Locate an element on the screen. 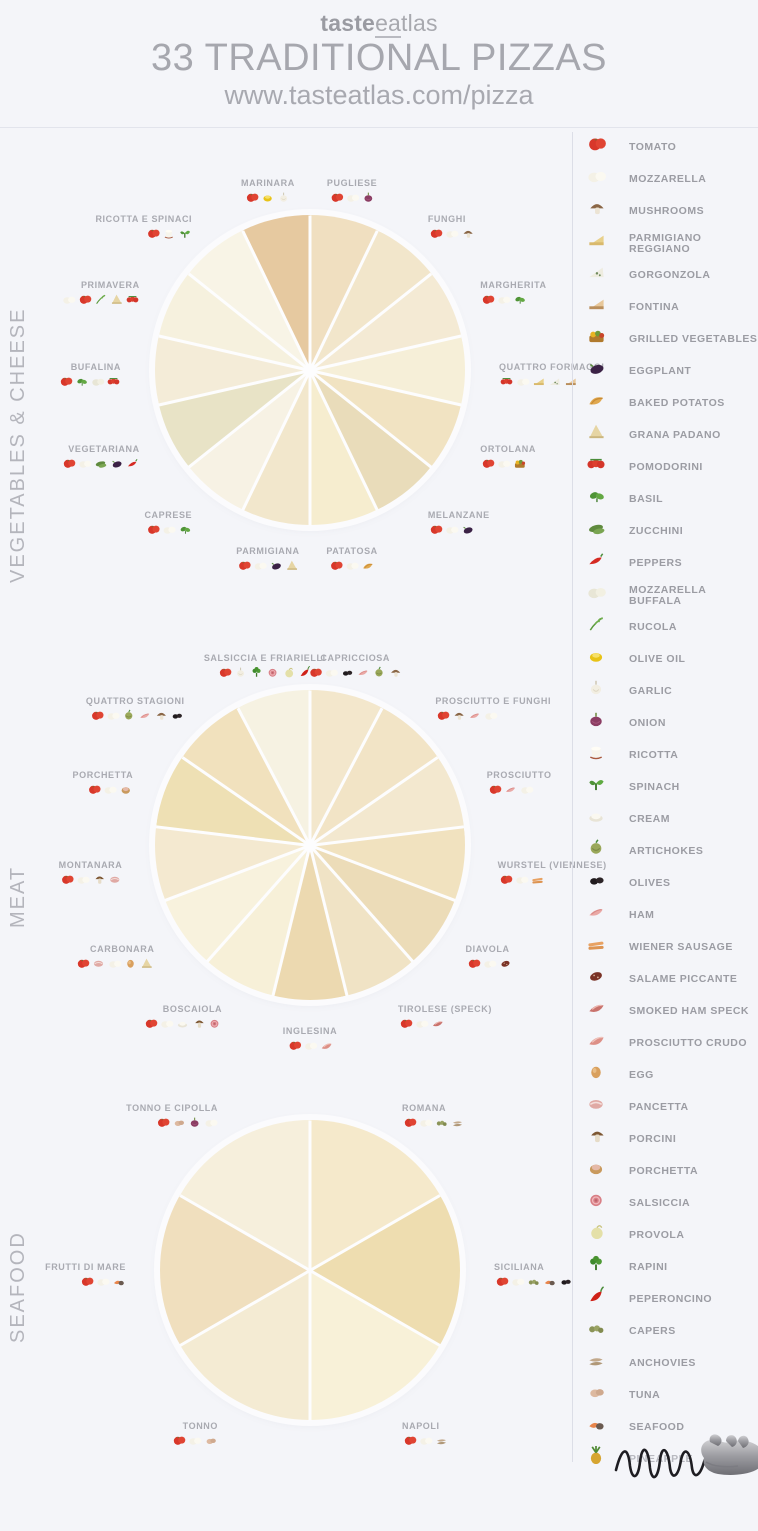 This screenshot has width=758, height=1531. legend-item-onion: ONION is located at coordinates (671, 724).